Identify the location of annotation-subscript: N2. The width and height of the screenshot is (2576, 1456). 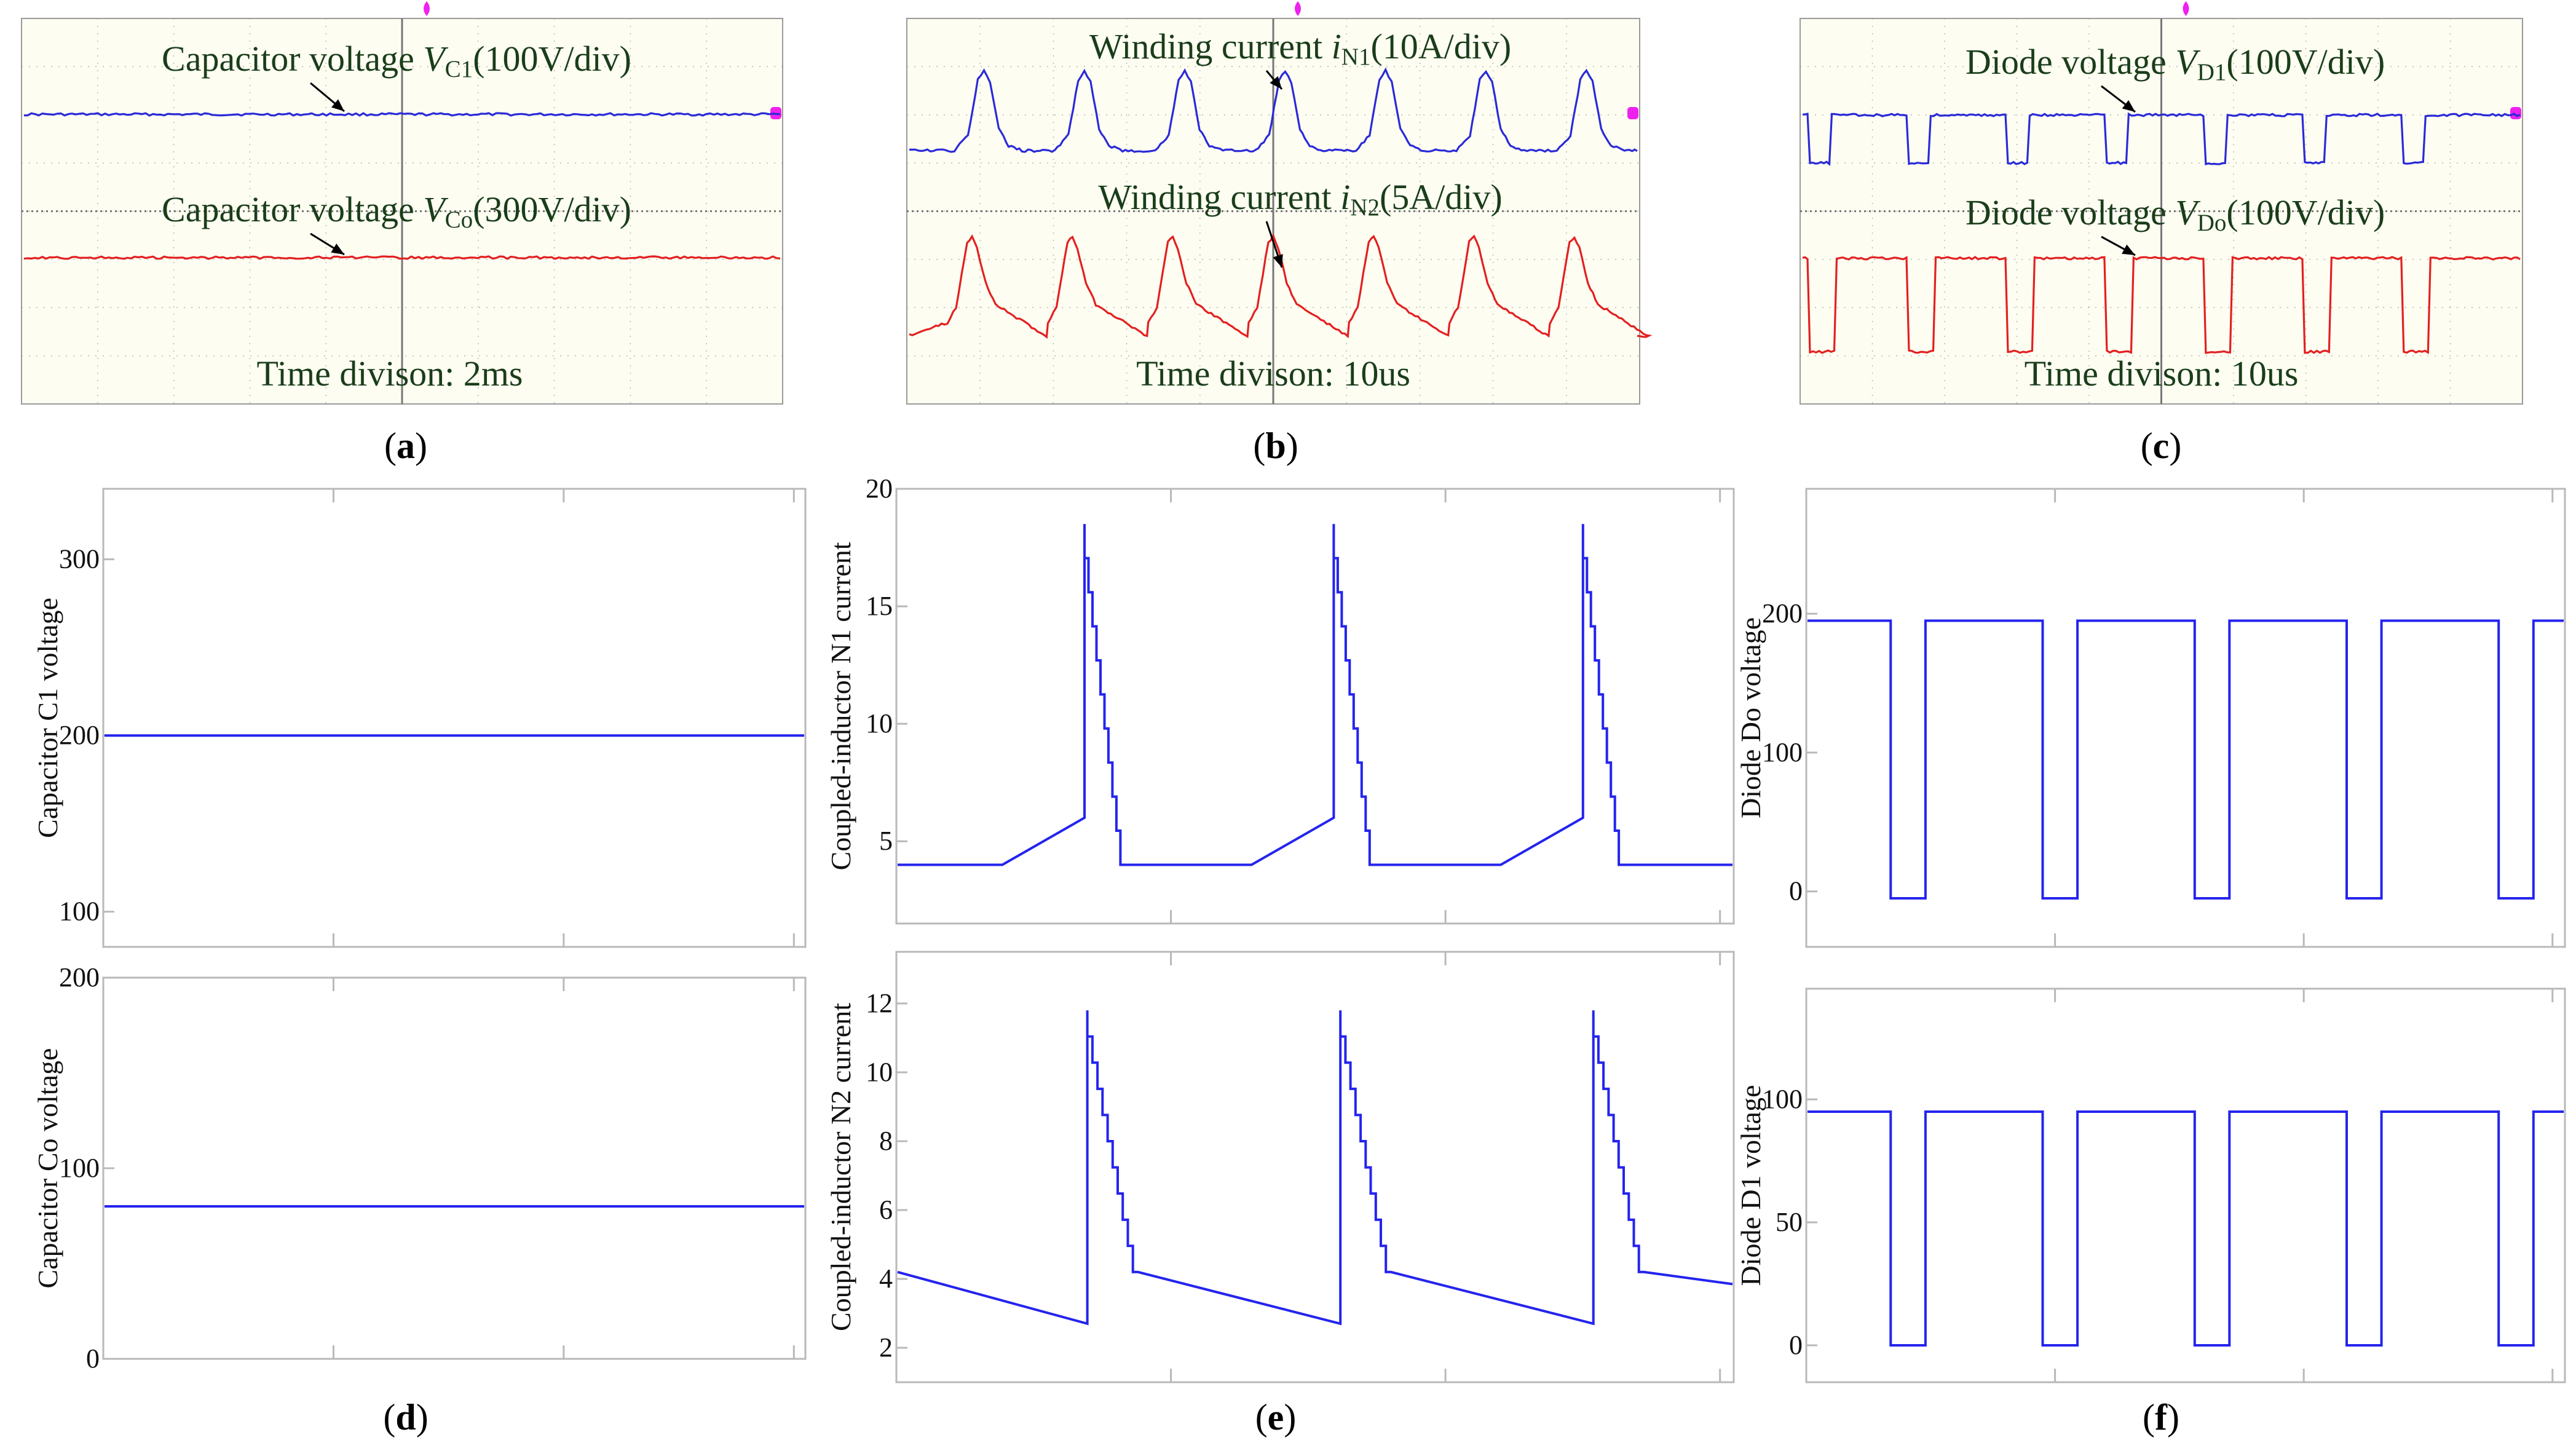
(1365, 208).